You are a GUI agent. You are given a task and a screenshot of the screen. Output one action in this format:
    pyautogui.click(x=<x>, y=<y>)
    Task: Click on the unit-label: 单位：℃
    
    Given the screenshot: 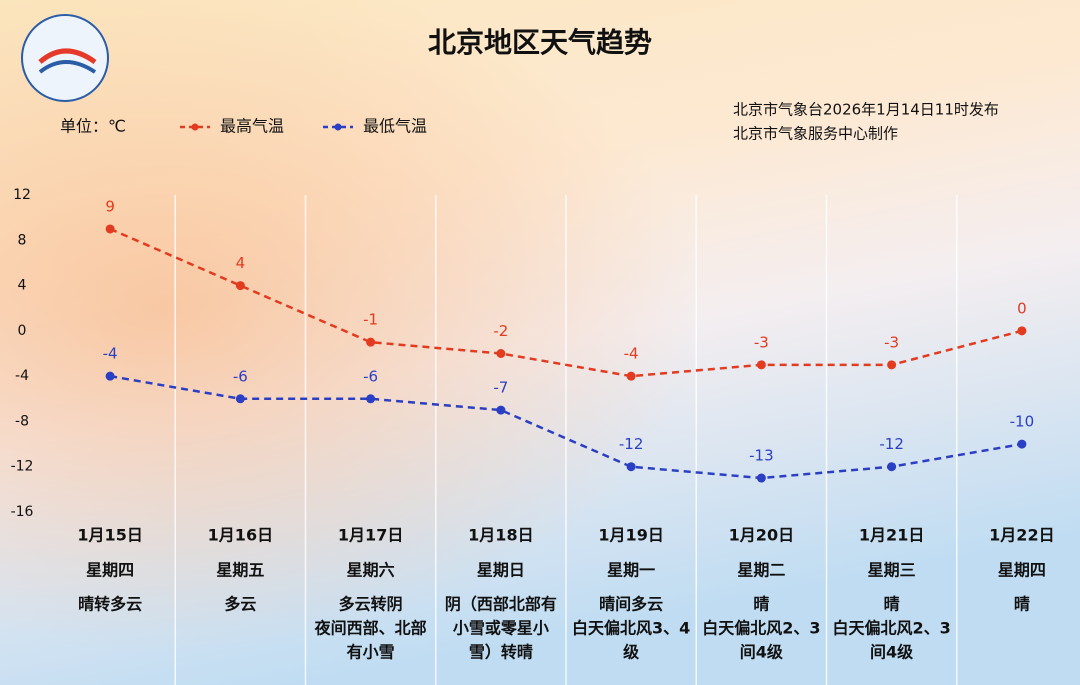 What is the action you would take?
    pyautogui.click(x=93, y=126)
    